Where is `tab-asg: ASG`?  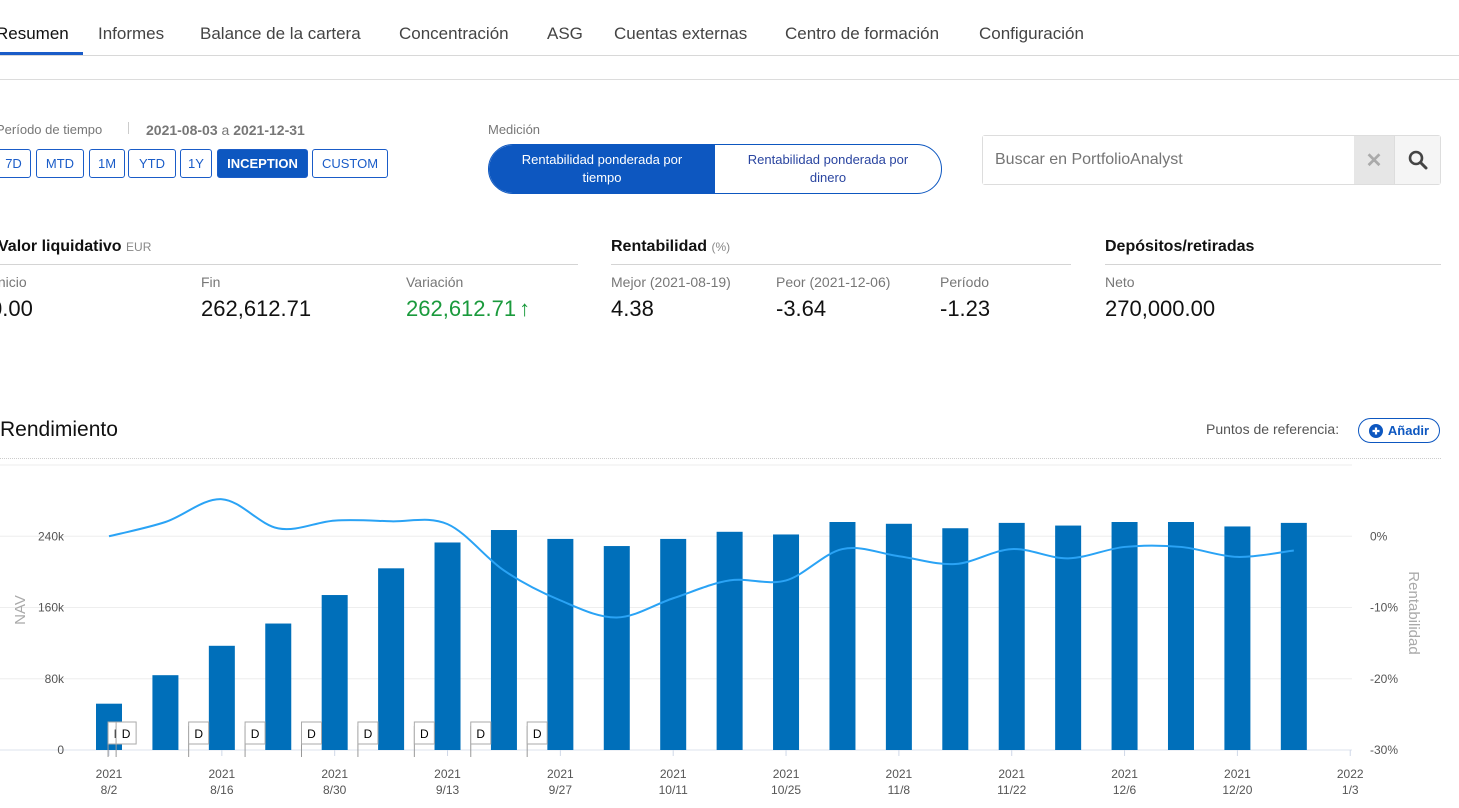 tab-asg: ASG is located at coordinates (565, 33).